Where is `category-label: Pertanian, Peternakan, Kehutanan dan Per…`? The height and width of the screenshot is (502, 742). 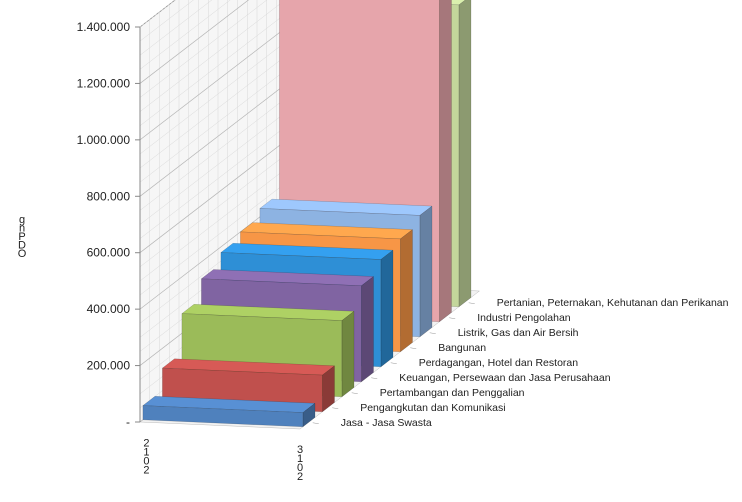
category-label: Pertanian, Peternakan, Kehutanan dan Per… is located at coordinates (613, 303).